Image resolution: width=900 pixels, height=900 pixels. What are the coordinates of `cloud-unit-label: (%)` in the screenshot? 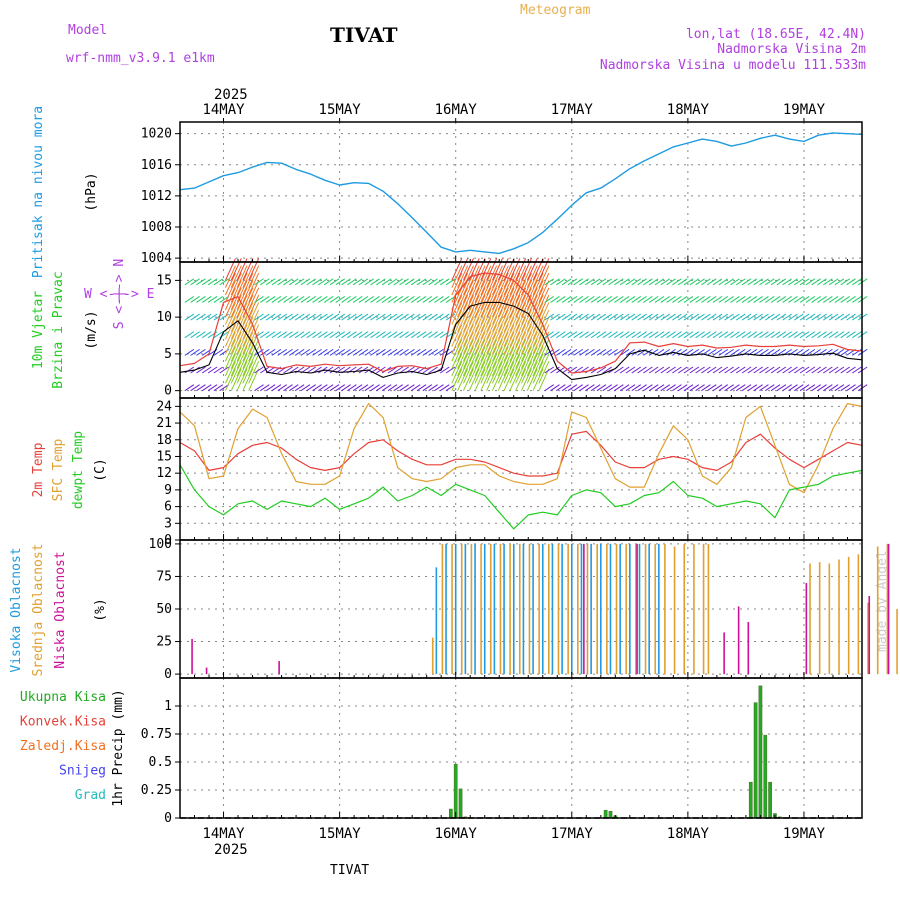 It's located at (100, 609).